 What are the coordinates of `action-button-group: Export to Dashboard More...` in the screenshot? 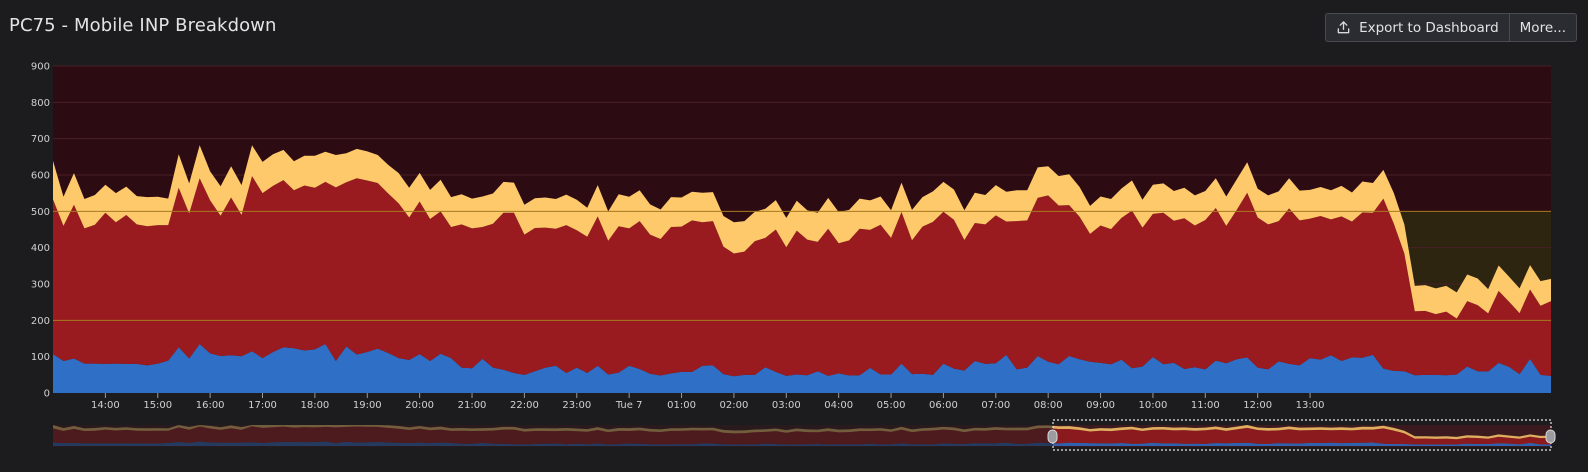 It's located at (1451, 27).